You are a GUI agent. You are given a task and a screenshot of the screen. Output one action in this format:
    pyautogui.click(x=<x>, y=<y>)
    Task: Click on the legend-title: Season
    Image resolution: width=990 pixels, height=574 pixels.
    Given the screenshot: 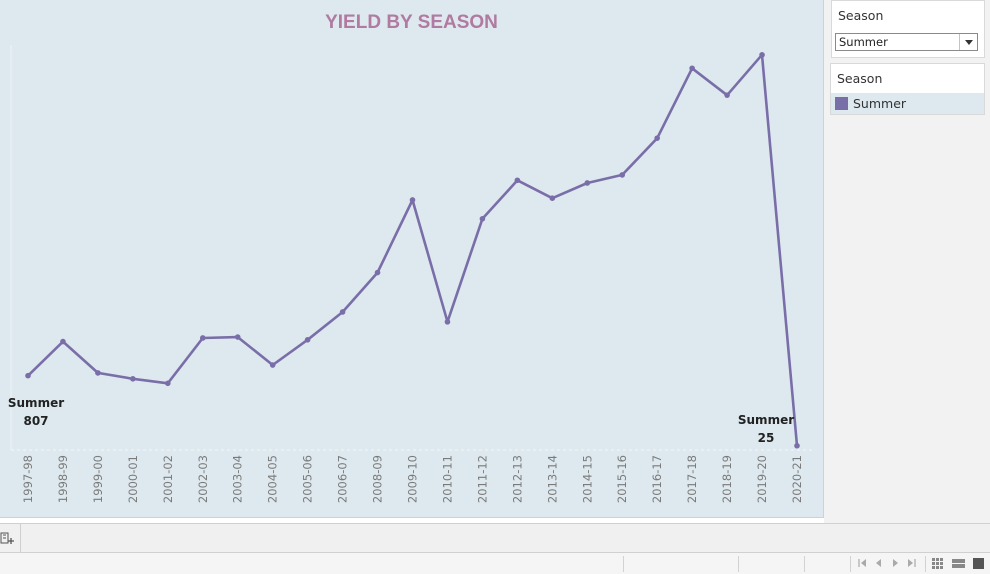 What is the action you would take?
    pyautogui.click(x=860, y=78)
    